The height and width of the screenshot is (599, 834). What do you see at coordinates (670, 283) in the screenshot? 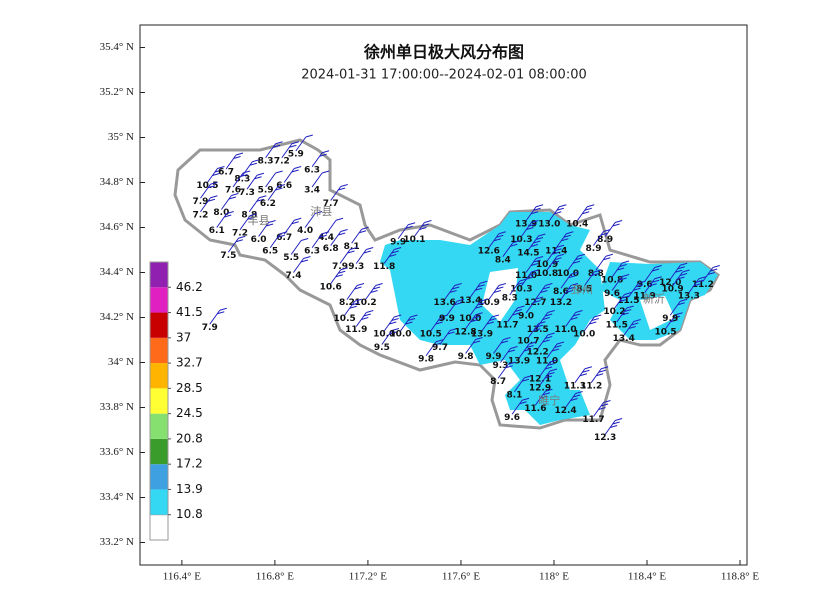
I see `station-value: 12.0` at bounding box center [670, 283].